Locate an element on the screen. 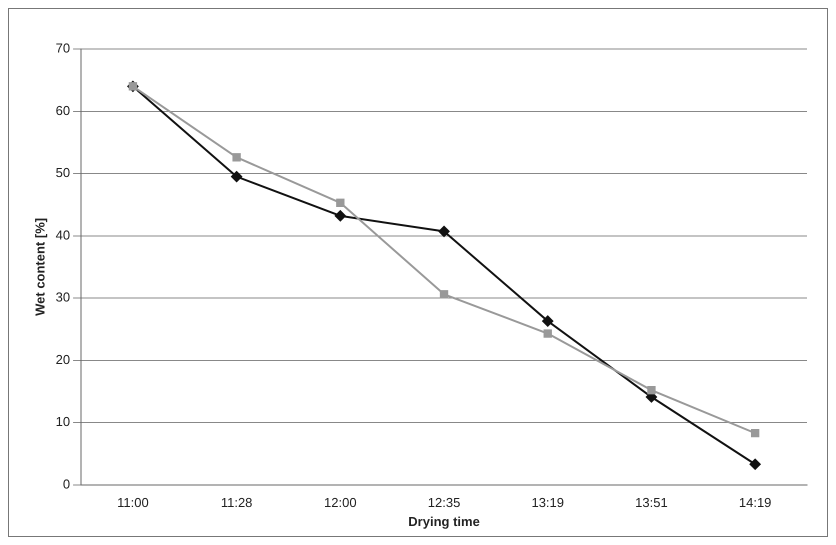 The image size is (836, 545). y-tick-label: 0 is located at coordinates (66, 484).